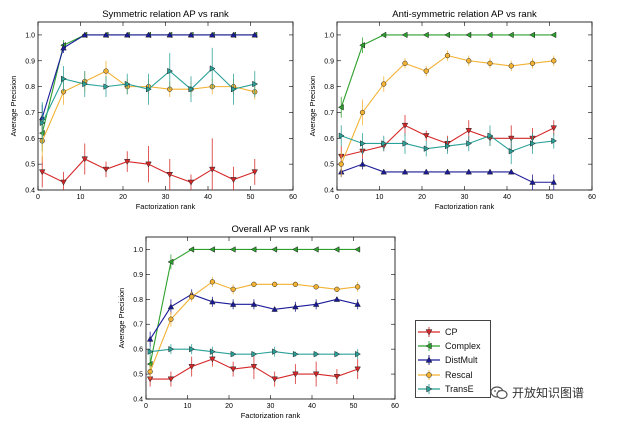 The height and width of the screenshot is (426, 625). I want to click on legend-marker-complex, so click(429, 346).